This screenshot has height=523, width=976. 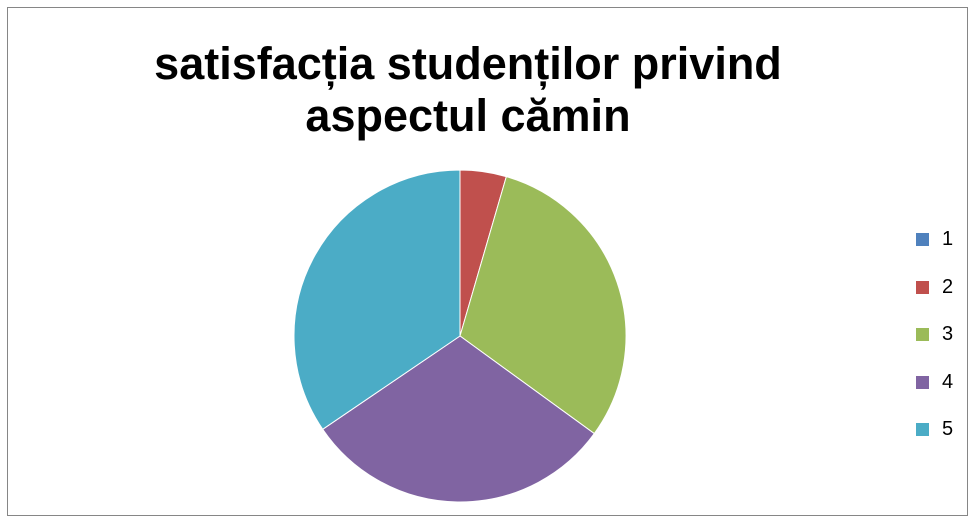 I want to click on chart-title-line-2: aspectul cămin, so click(x=468, y=115).